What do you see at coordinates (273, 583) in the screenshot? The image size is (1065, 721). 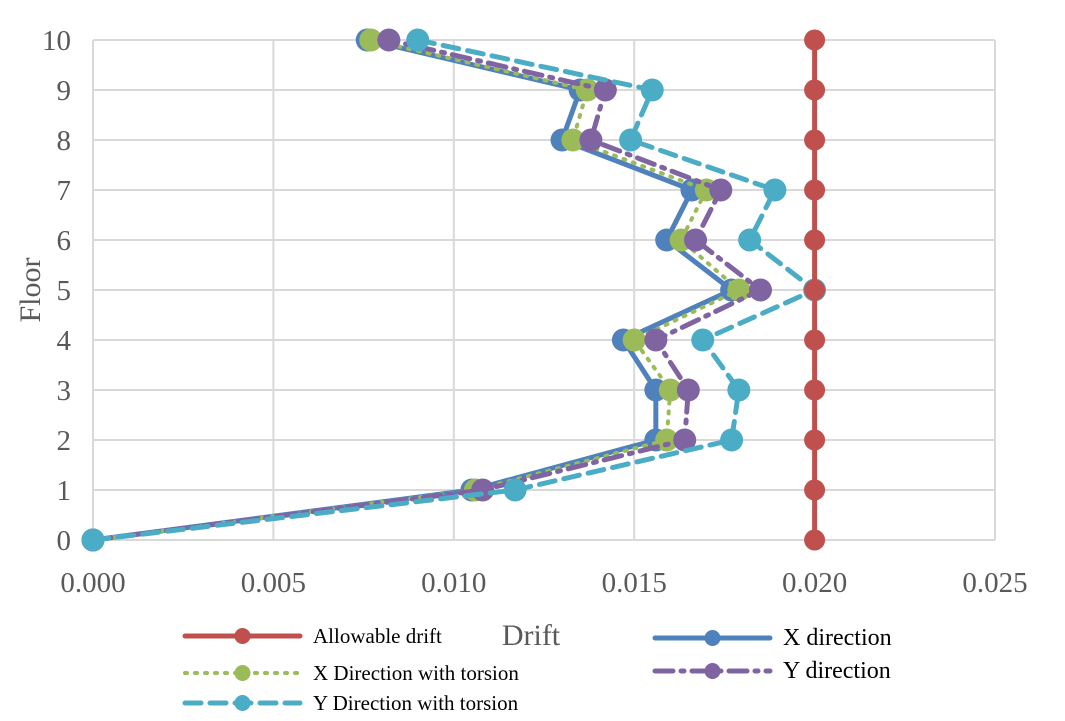 I see `x-tick-label: 0.005` at bounding box center [273, 583].